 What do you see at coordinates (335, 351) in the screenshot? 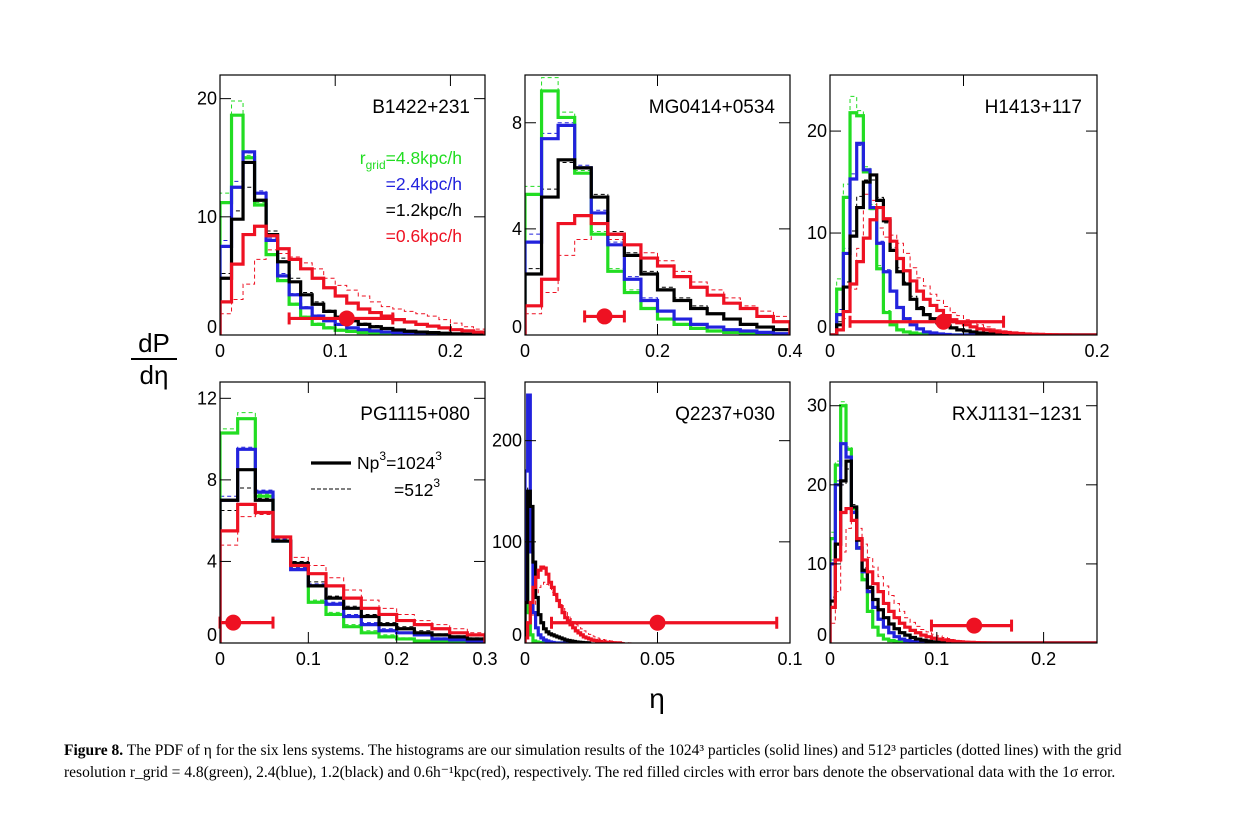
I see `panel-b1422-231-xtick-label-1: 0.1` at bounding box center [335, 351].